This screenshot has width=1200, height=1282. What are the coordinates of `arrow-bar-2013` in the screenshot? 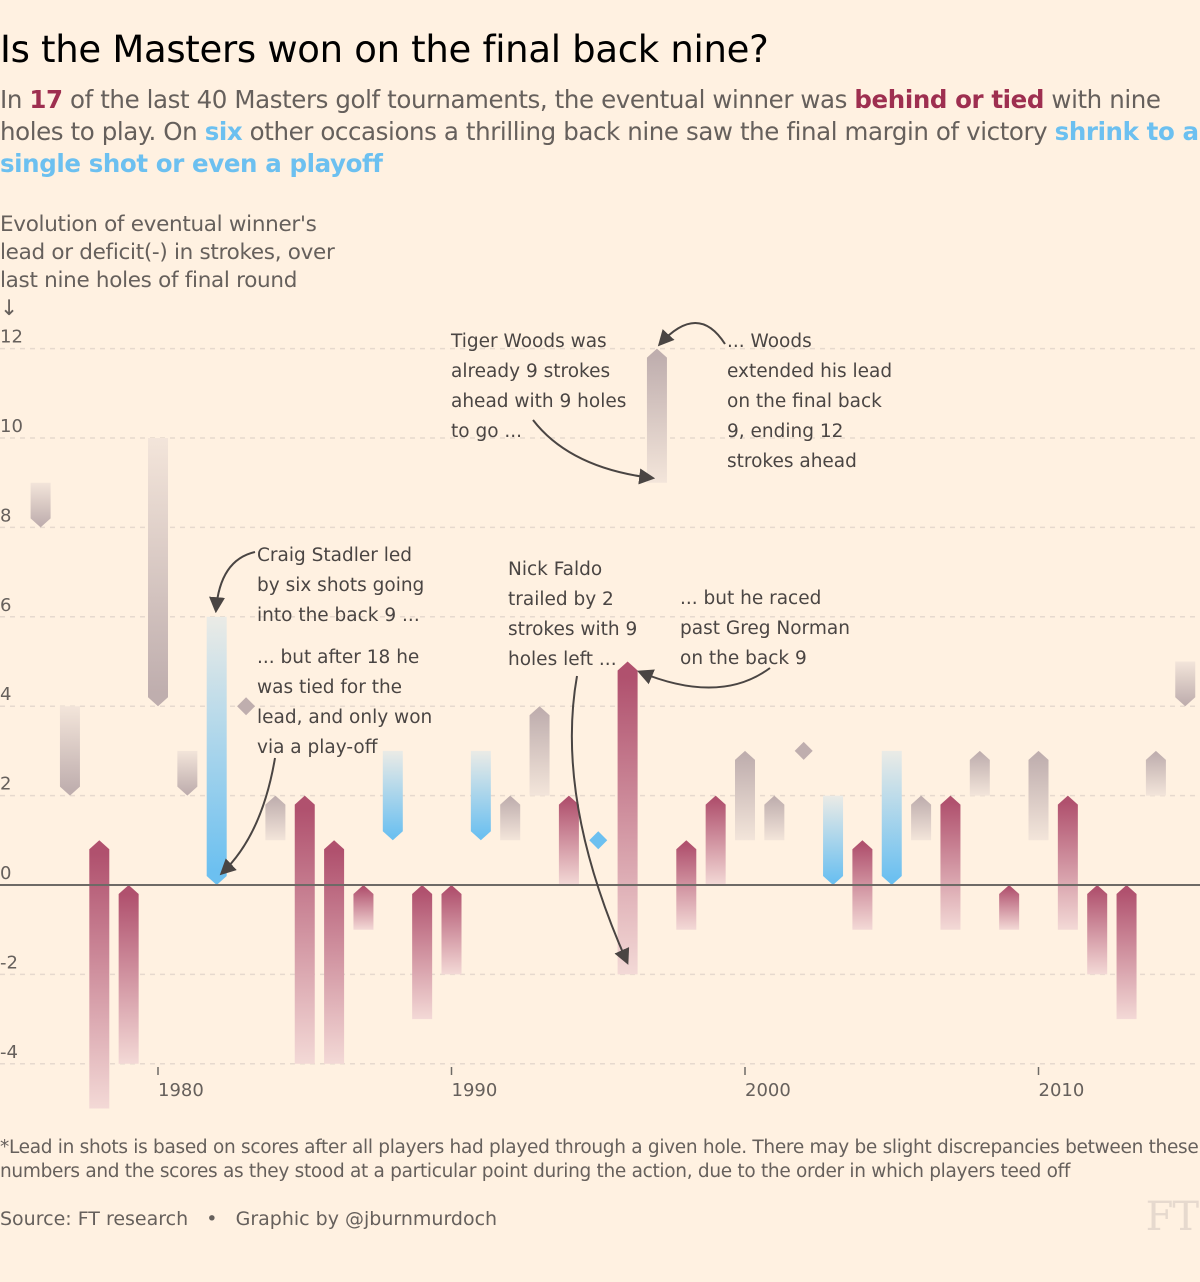 It's located at (1126, 952).